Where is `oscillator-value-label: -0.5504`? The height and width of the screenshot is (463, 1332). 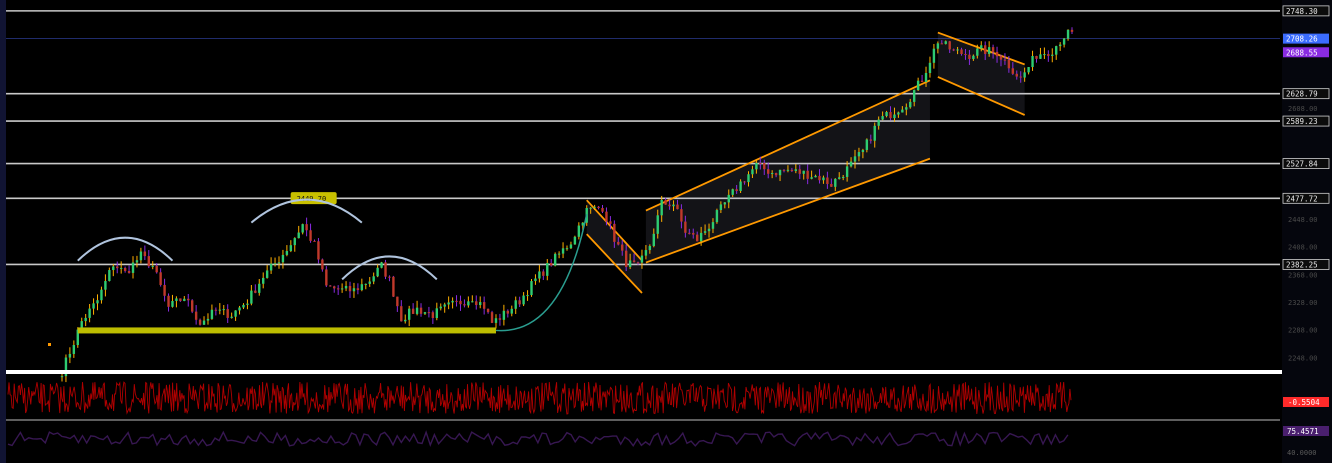 oscillator-value-label: -0.5504 is located at coordinates (1304, 402).